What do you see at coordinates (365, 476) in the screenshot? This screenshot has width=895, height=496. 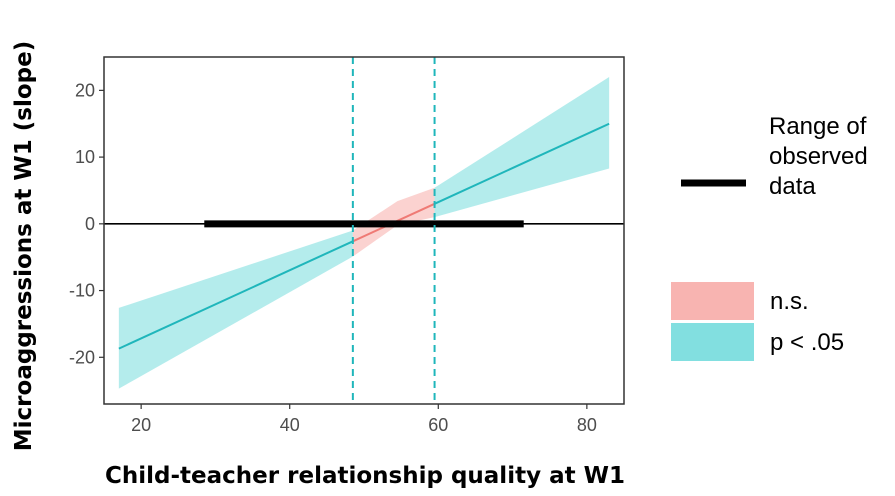 I see `x-axis-title: Child-teacher relationship quality at W1` at bounding box center [365, 476].